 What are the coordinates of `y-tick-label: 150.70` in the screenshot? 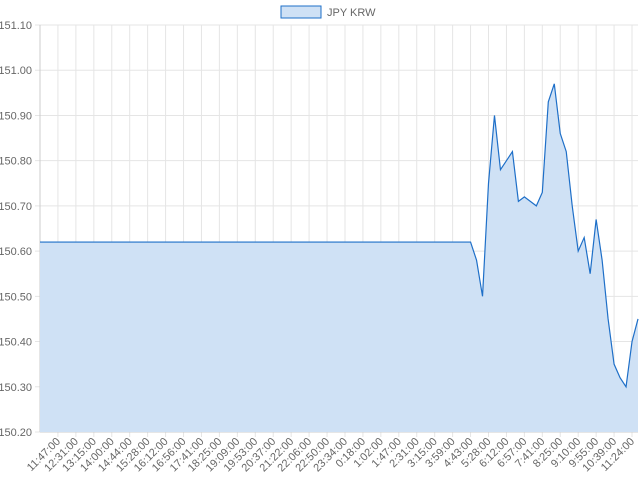 It's located at (16, 207).